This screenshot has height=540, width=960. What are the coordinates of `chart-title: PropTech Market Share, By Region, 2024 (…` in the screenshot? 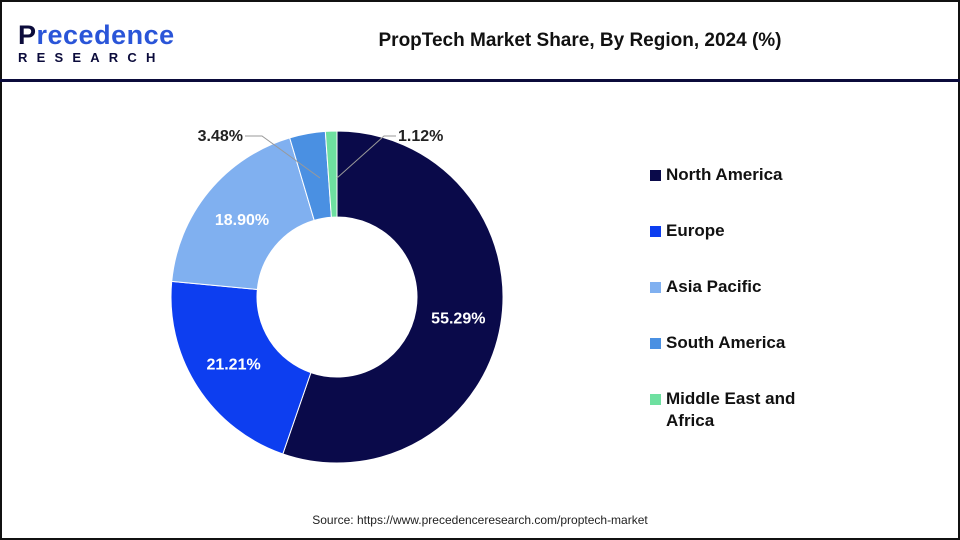 It's located at (580, 40).